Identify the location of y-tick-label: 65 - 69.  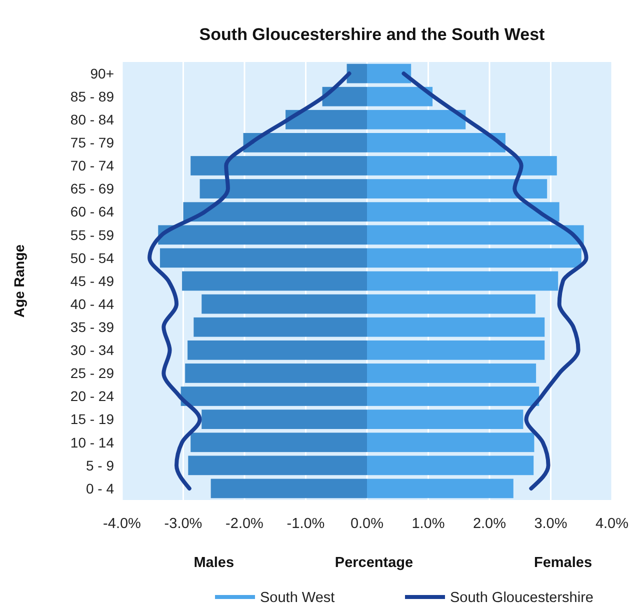
(92, 188).